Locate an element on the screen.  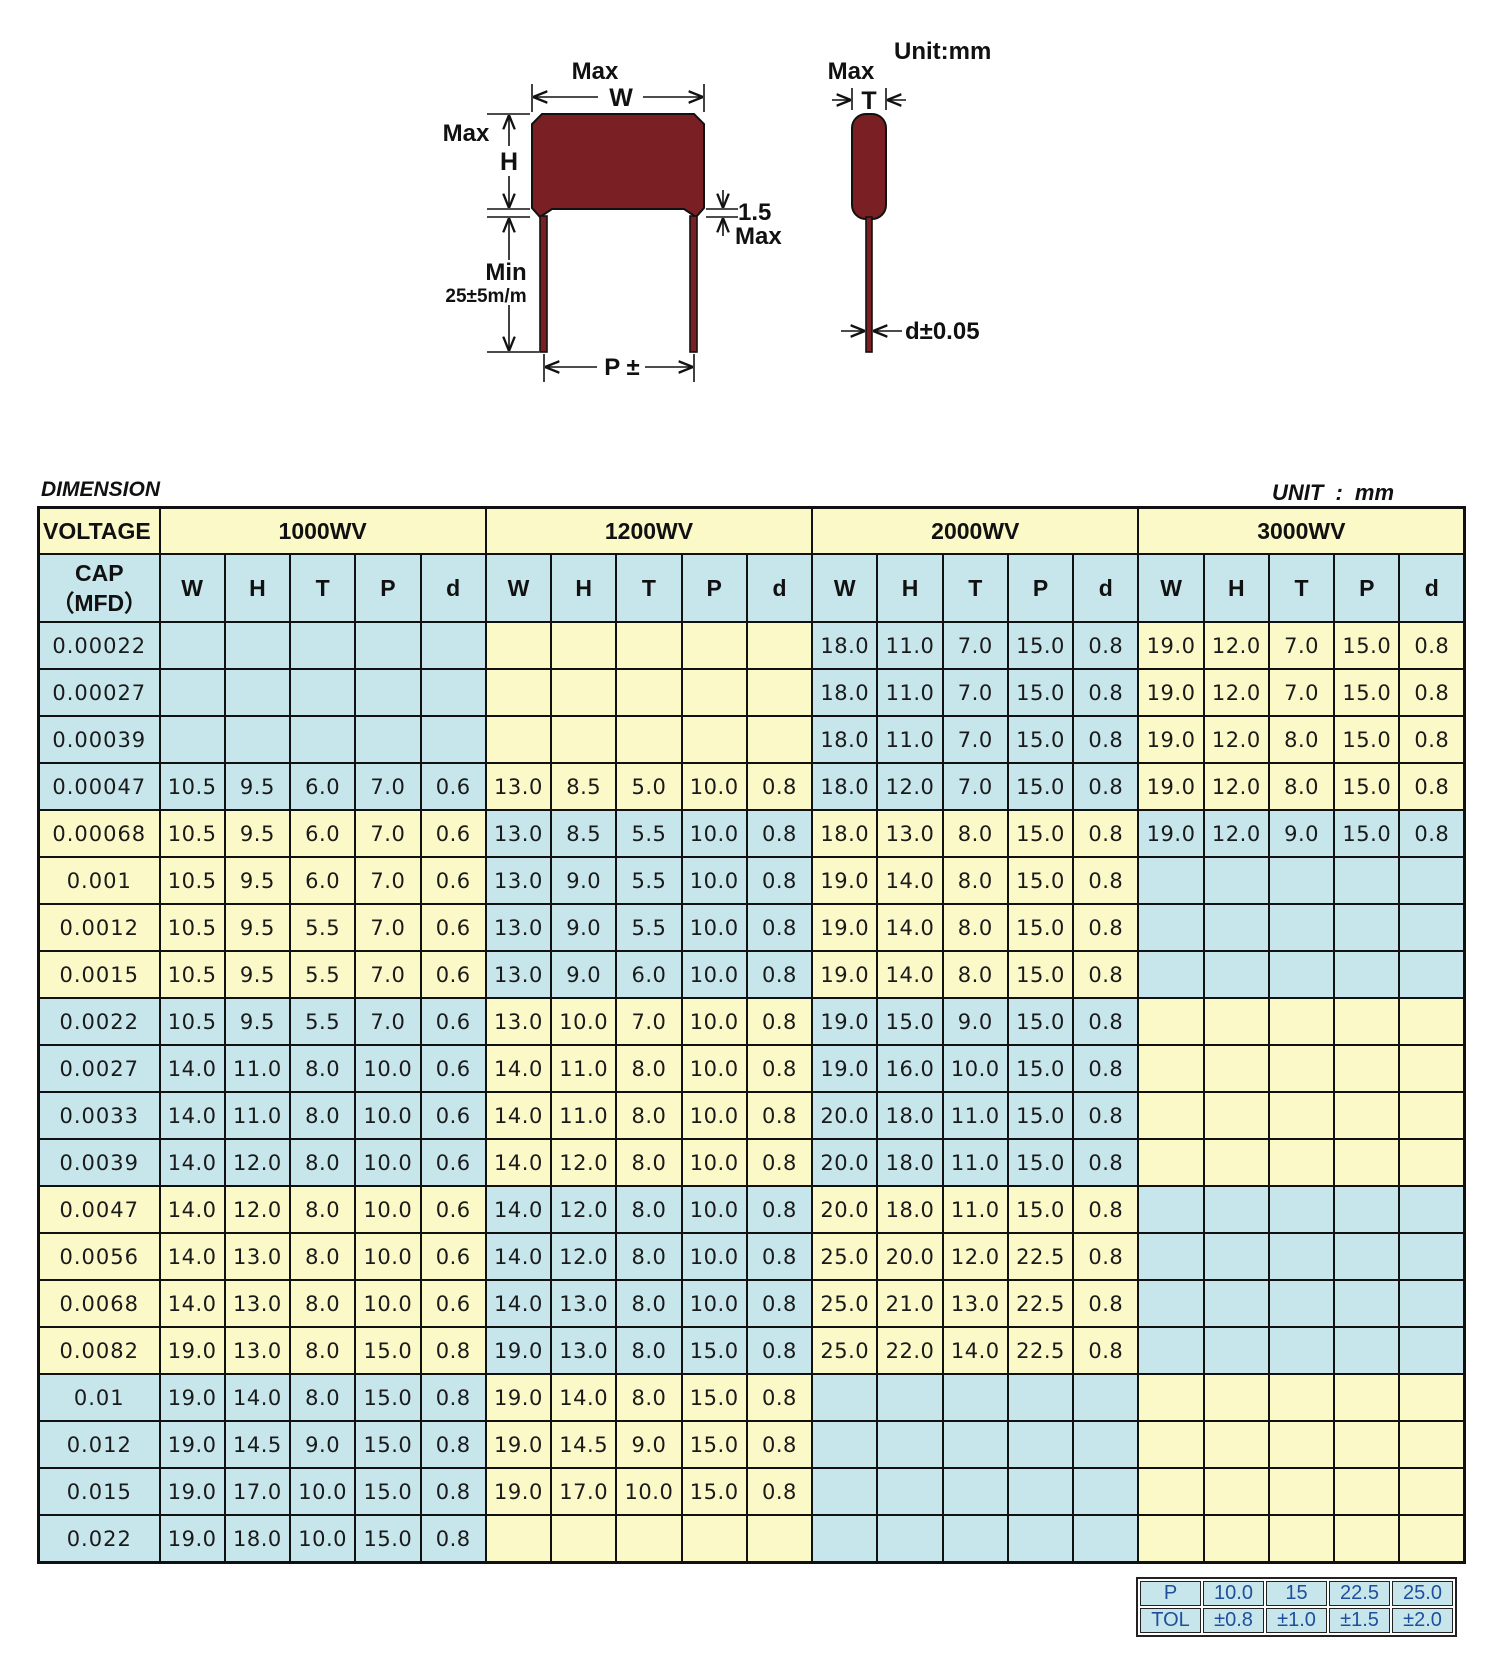
voltage-1000wv: 1000WV is located at coordinates (322, 530).